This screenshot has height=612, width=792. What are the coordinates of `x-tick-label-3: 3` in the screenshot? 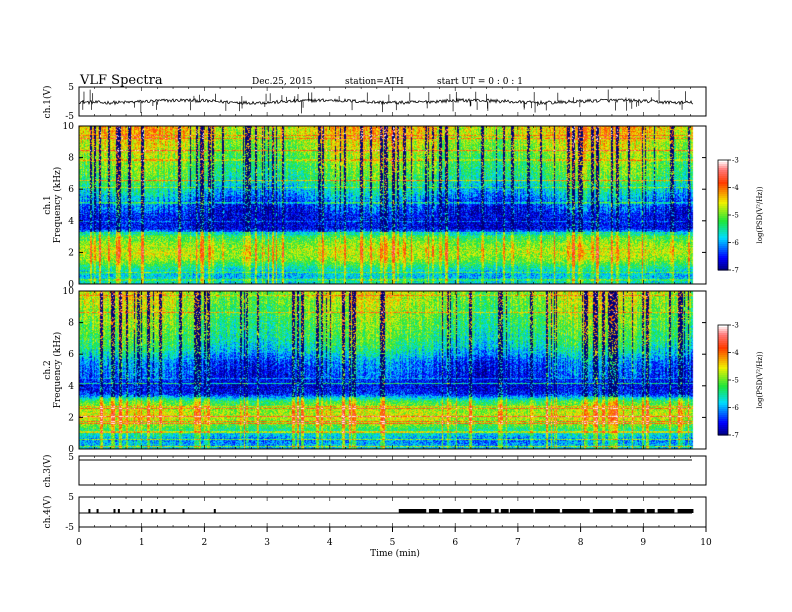 It's located at (267, 543).